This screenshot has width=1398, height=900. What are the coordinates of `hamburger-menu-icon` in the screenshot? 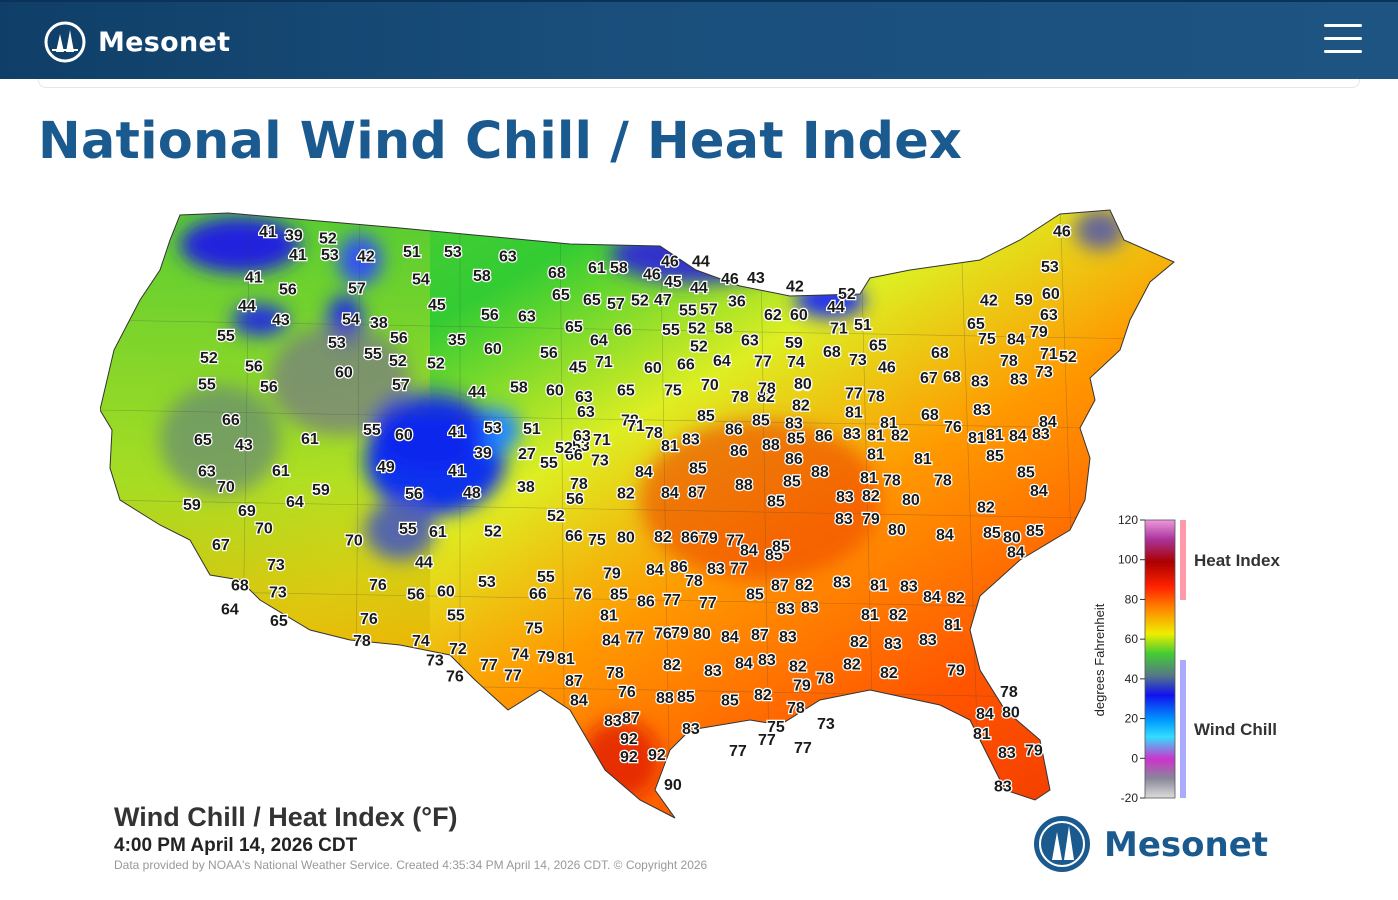 It's located at (1343, 39).